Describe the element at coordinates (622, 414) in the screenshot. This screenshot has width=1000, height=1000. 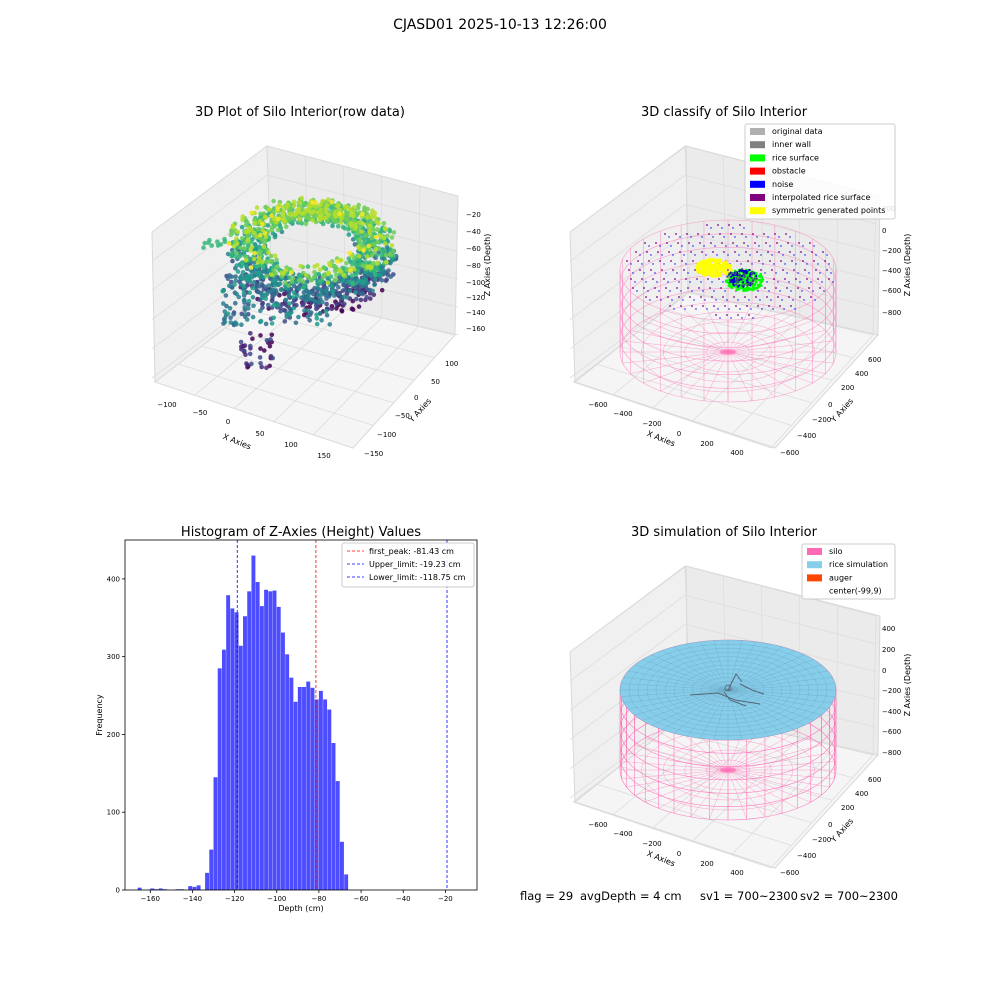
I see `classify-xtick: −400` at that location.